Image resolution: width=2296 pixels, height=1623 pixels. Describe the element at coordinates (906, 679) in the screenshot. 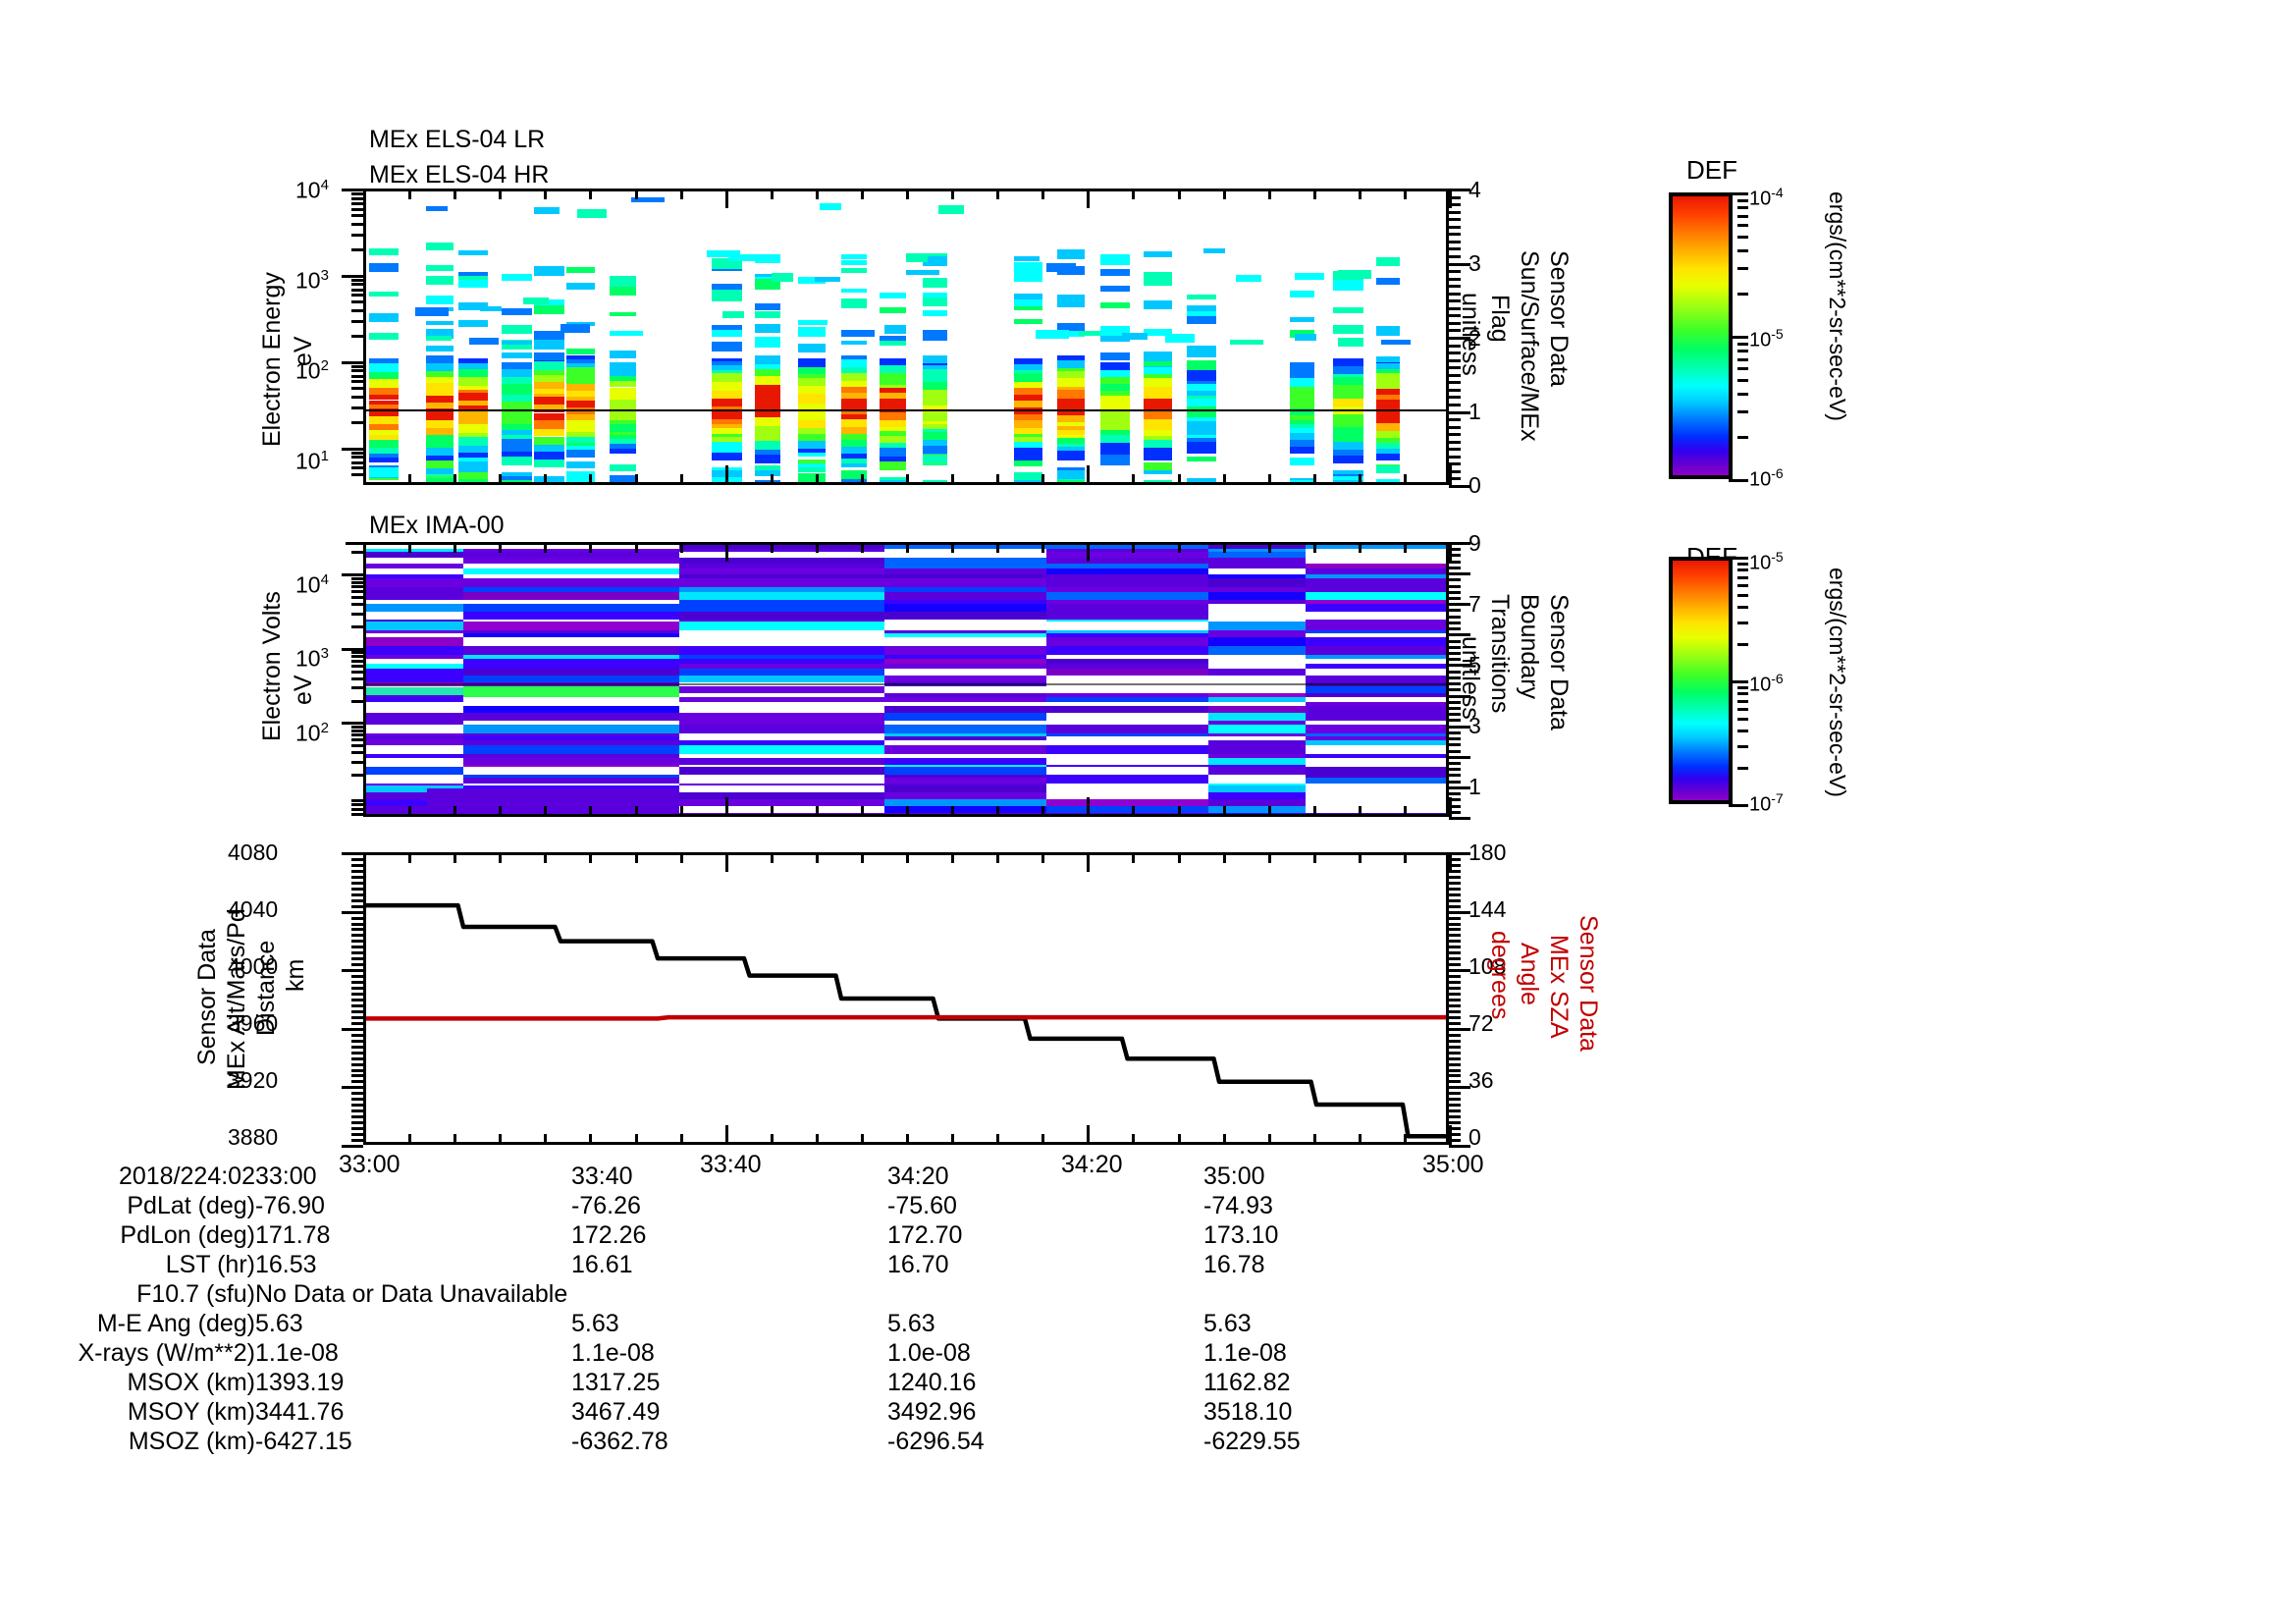

I see `ima-spectrogram-panel` at that location.